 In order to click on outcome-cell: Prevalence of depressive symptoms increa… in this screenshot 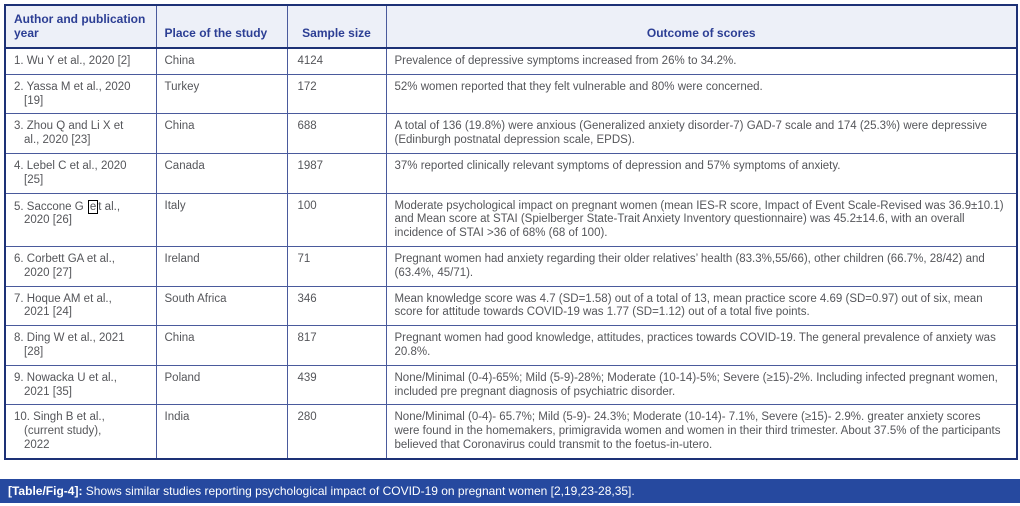, I will do `click(701, 61)`.